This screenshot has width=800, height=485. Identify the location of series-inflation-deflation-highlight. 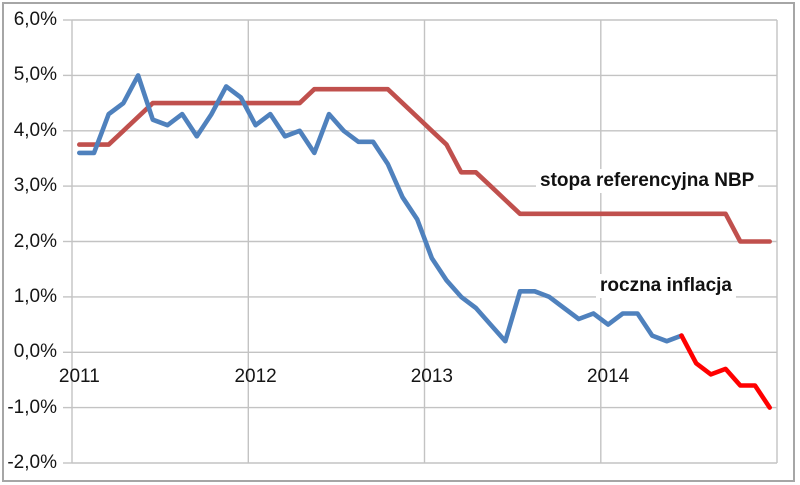
(726, 371).